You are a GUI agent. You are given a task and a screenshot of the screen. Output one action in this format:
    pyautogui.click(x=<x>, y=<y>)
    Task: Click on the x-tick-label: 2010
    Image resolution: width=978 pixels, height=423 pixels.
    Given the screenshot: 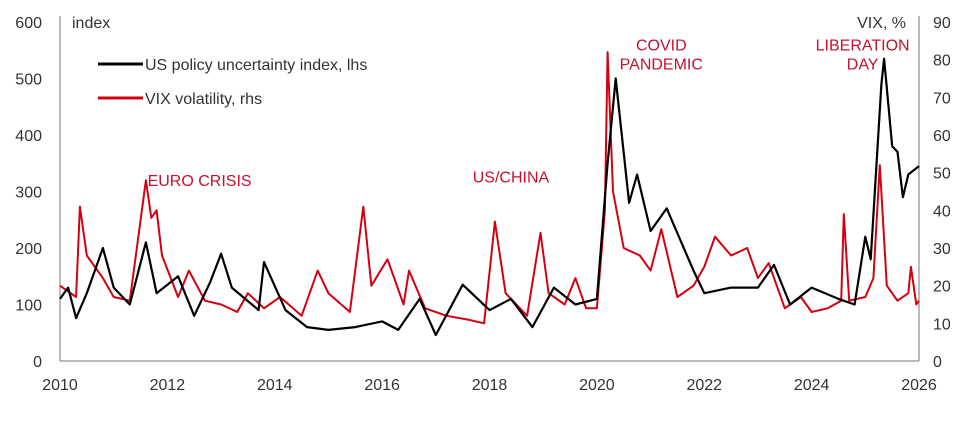 What is the action you would take?
    pyautogui.click(x=60, y=385)
    